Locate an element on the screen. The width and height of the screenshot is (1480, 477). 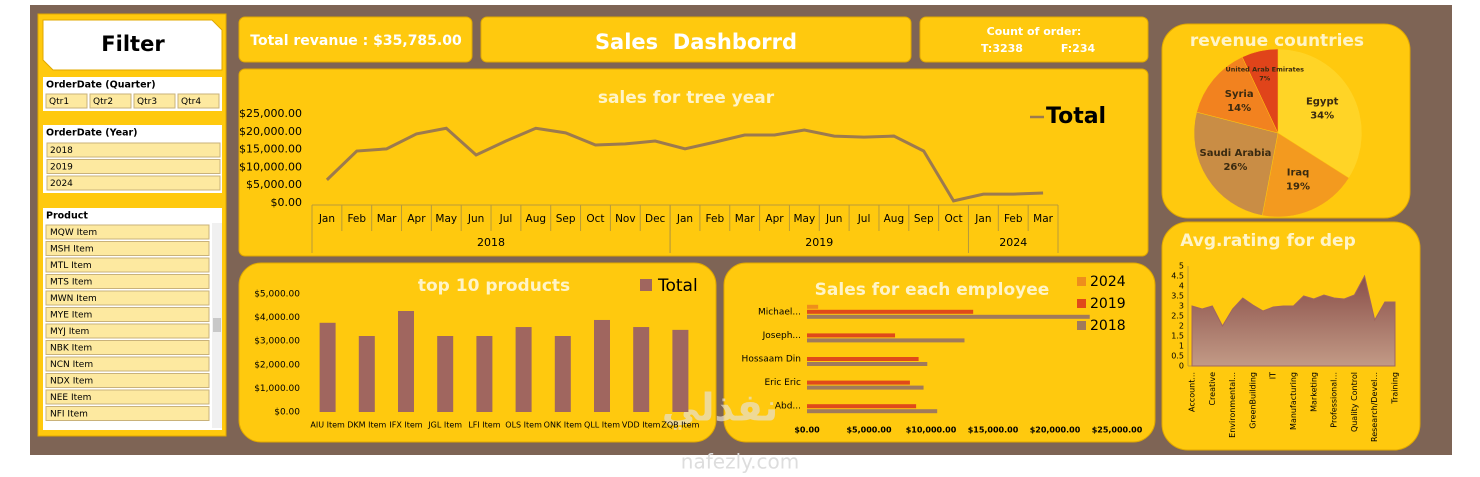
quarter-text: Qtr2 is located at coordinates (103, 102).